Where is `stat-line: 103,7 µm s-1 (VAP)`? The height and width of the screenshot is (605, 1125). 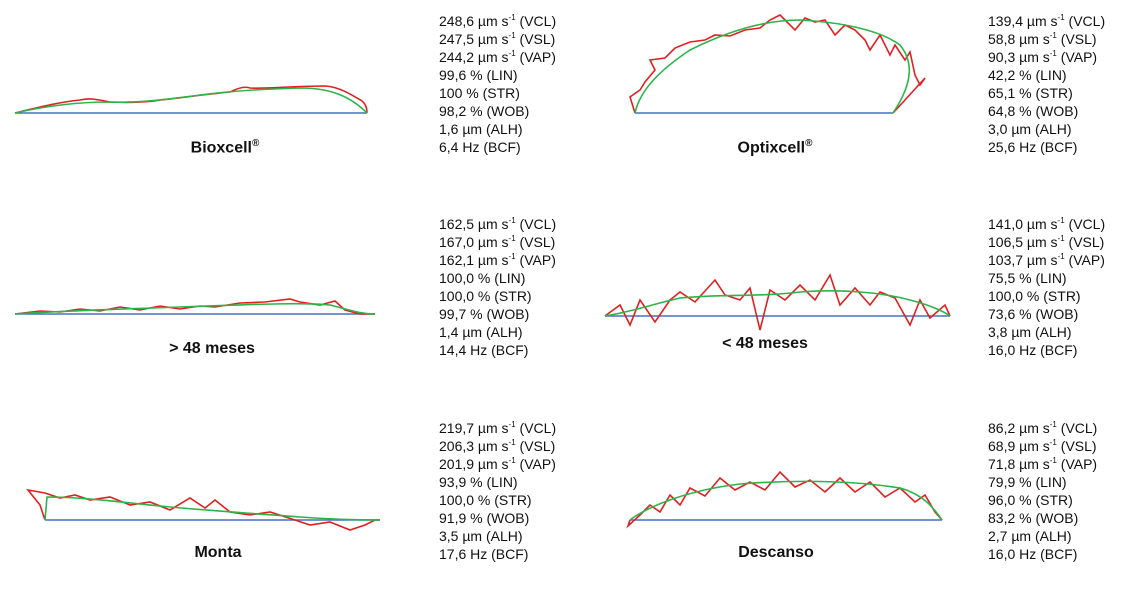
stat-line: 103,7 µm s-1 (VAP) is located at coordinates (1046, 260).